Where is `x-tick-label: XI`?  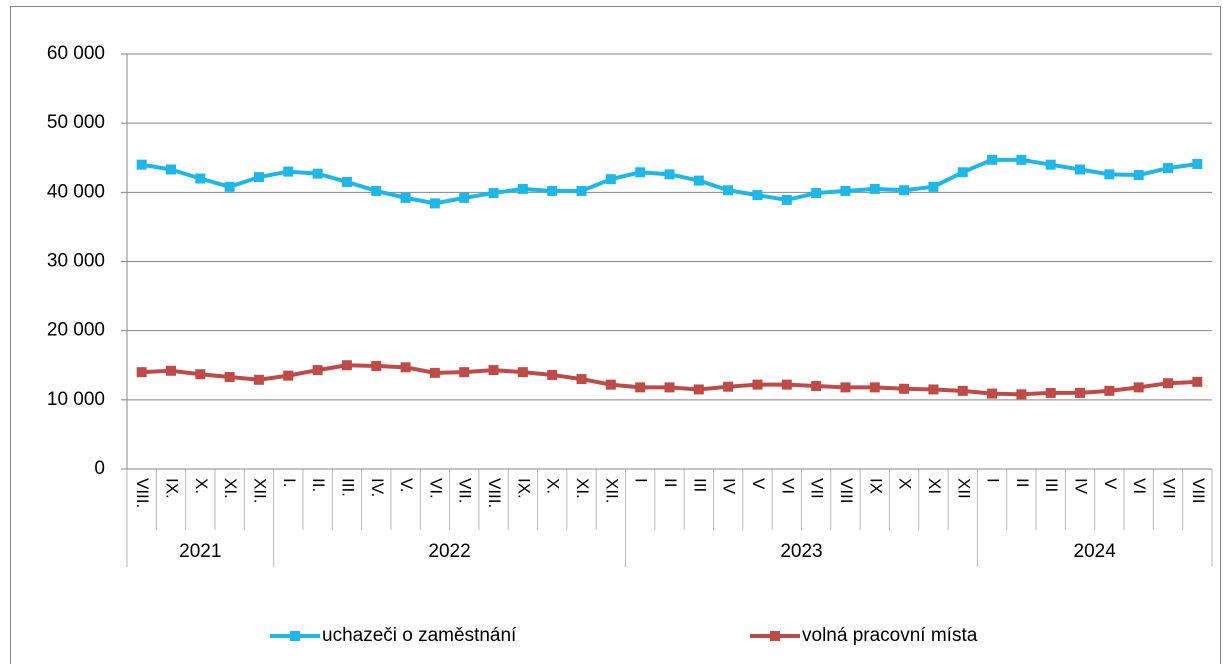
x-tick-label: XI is located at coordinates (934, 486).